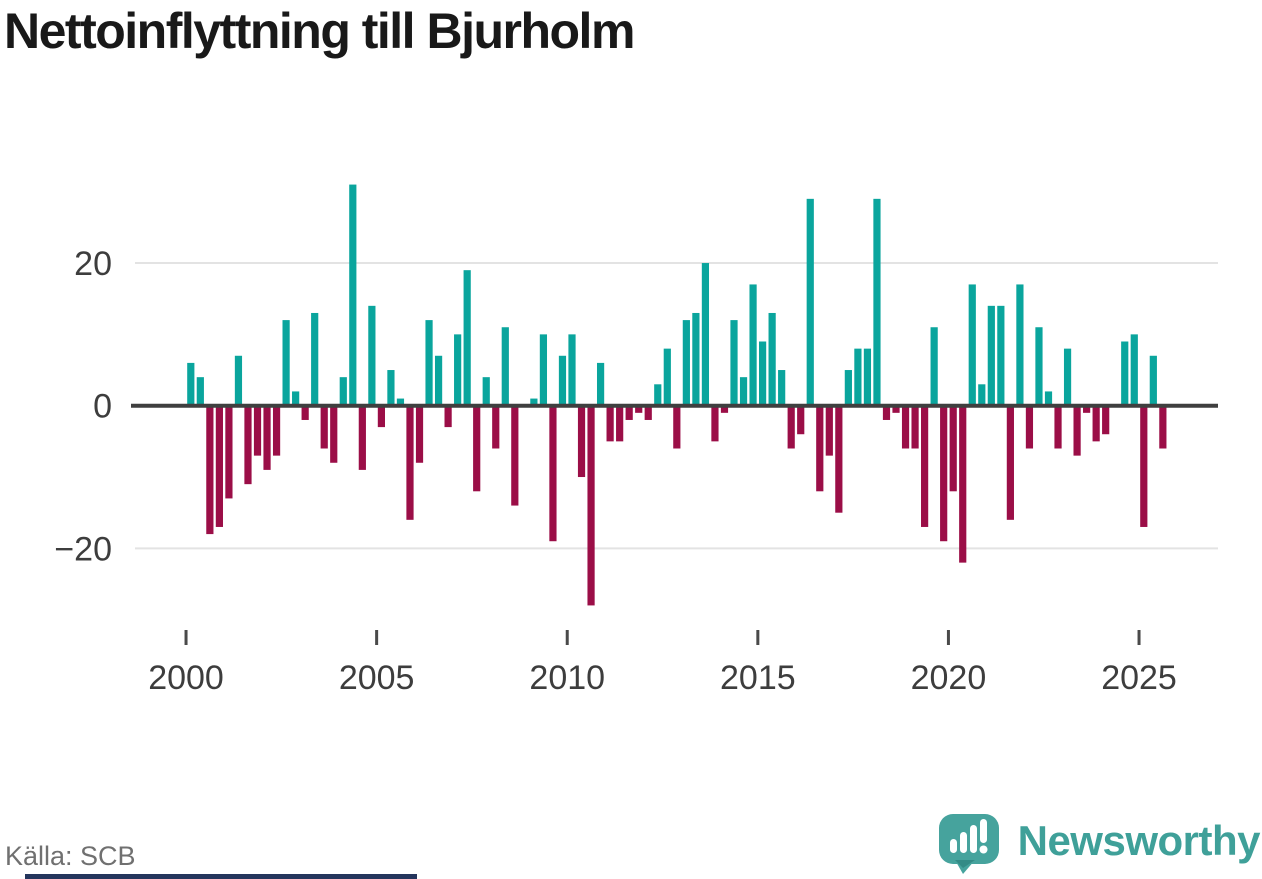  Describe the element at coordinates (70, 856) in the screenshot. I see `source-label: Källa: SCB` at that location.